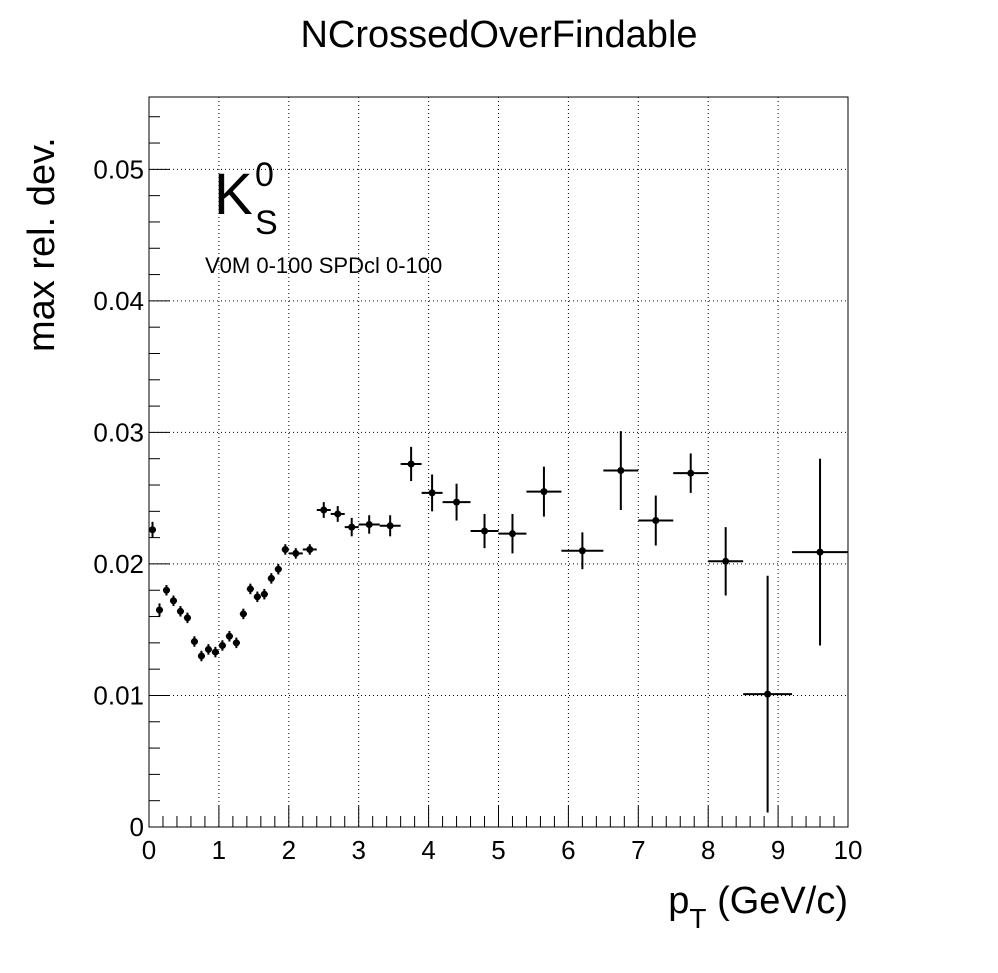 The width and height of the screenshot is (998, 973). I want to click on y-tick-label: 0.04, so click(118, 301).